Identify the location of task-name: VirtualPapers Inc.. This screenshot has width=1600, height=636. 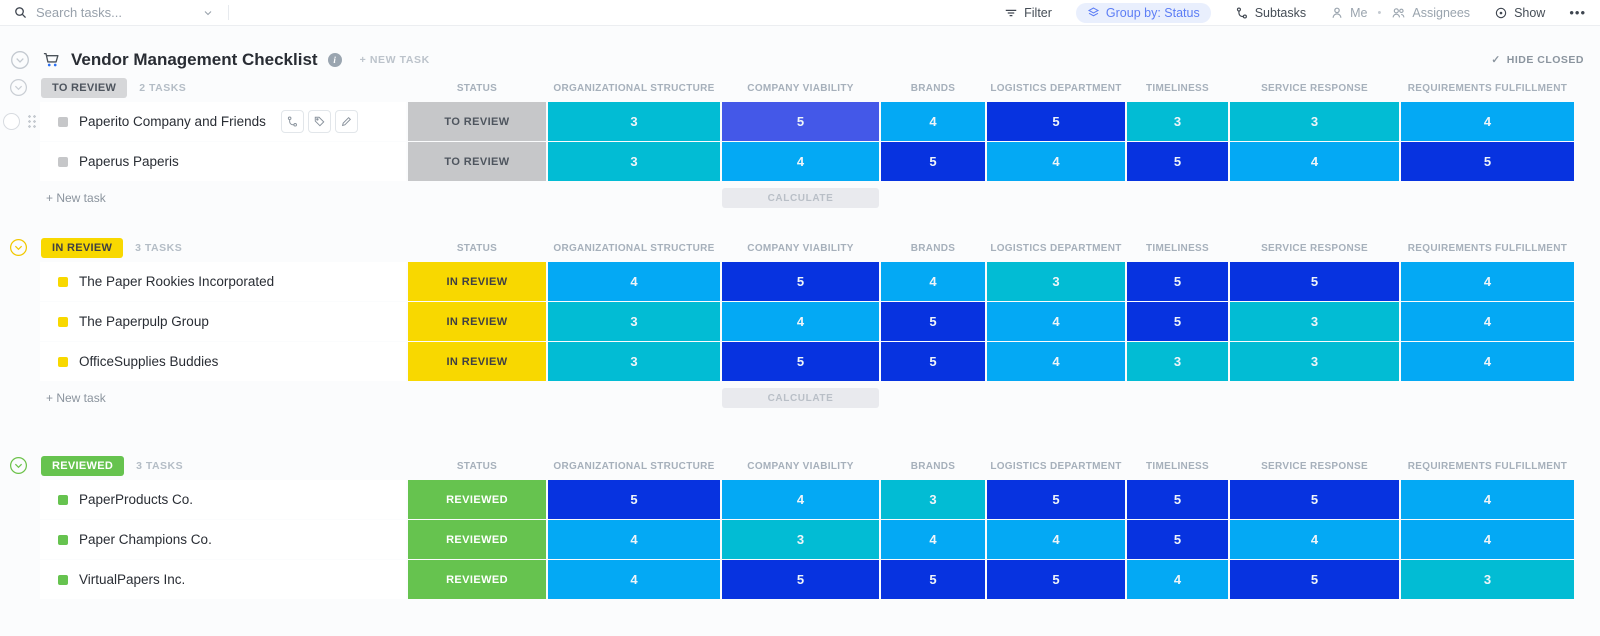
(132, 579).